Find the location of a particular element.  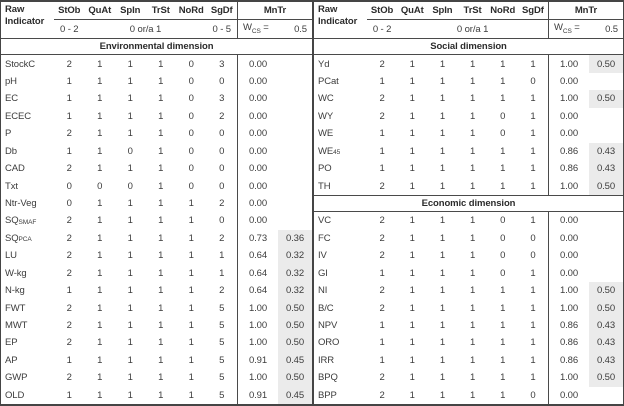

indicator-label: WE is located at coordinates (326, 134).